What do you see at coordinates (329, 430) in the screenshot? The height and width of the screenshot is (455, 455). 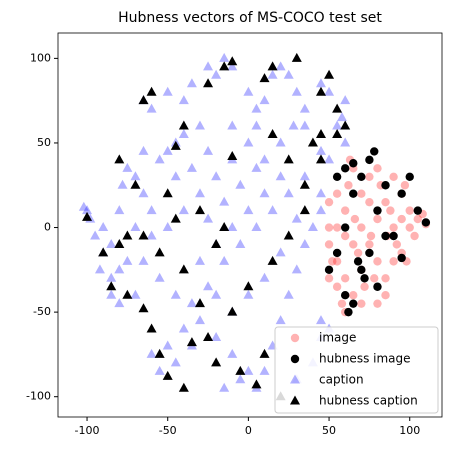 I see `x-tick-label: 50` at bounding box center [329, 430].